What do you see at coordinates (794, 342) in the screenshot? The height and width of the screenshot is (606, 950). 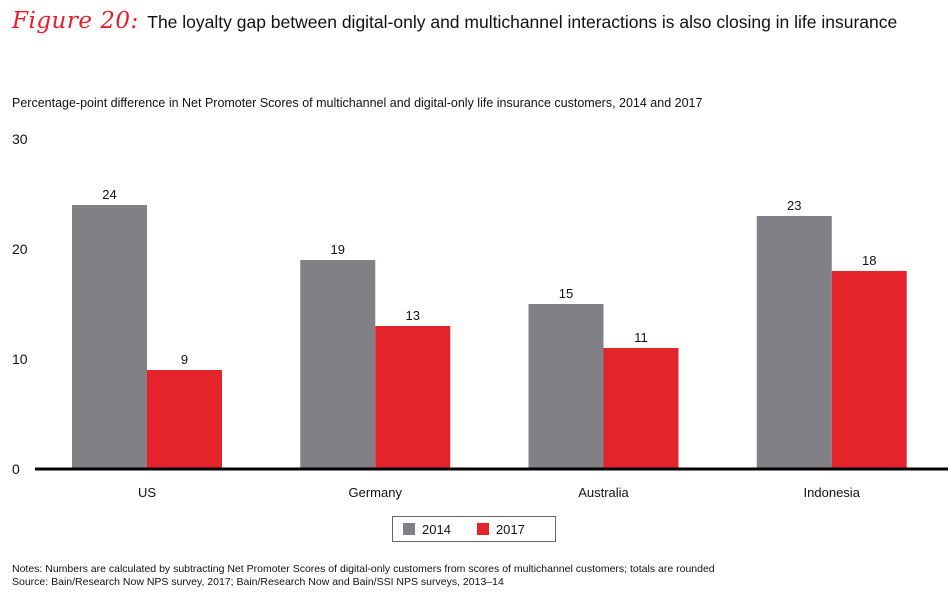 I see `bar-2014-indonesia` at bounding box center [794, 342].